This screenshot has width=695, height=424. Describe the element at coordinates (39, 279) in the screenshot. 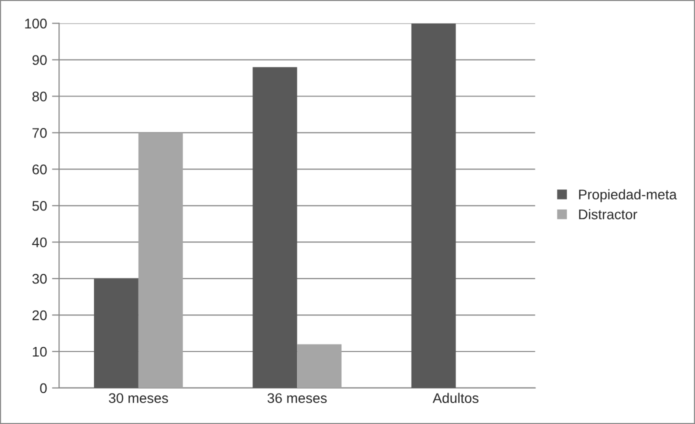

I see `y-tick-label: 30` at that location.